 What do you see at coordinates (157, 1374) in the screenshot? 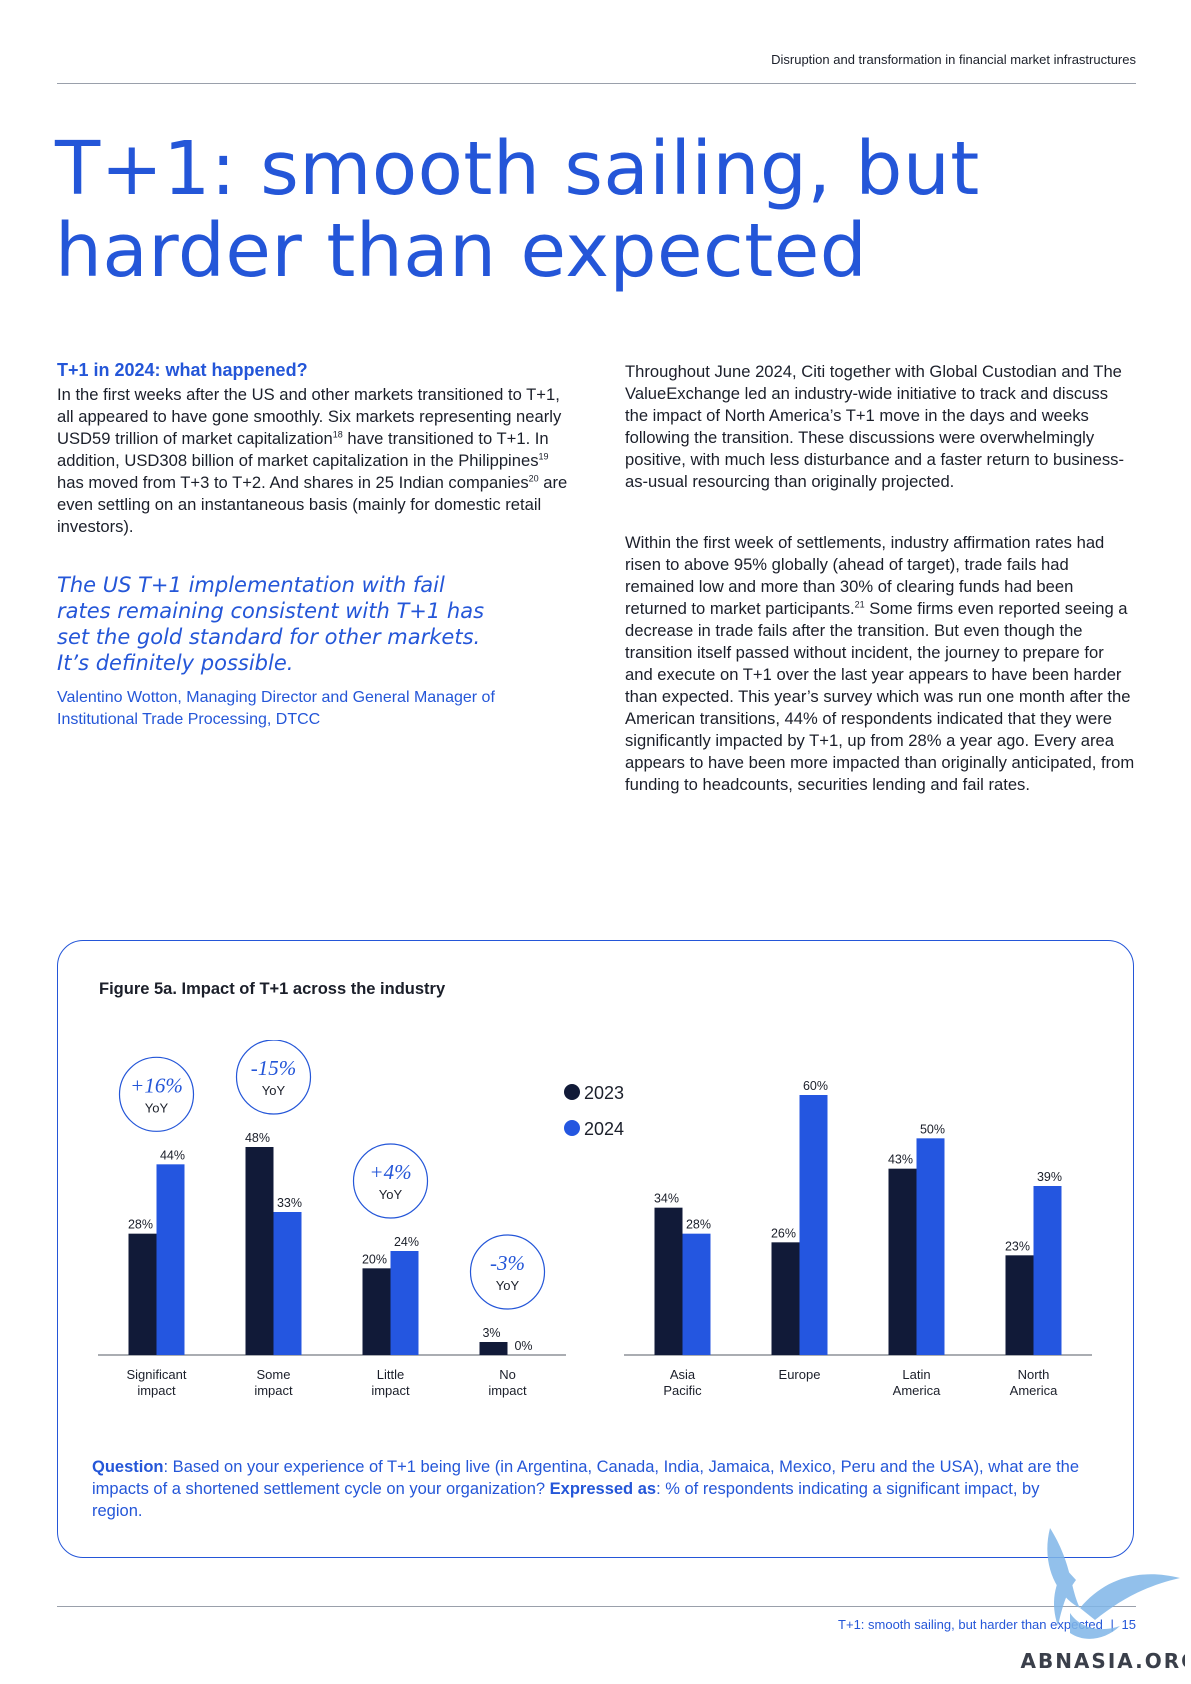
I see `category-label-impact-significant-impact: Significant` at bounding box center [157, 1374].